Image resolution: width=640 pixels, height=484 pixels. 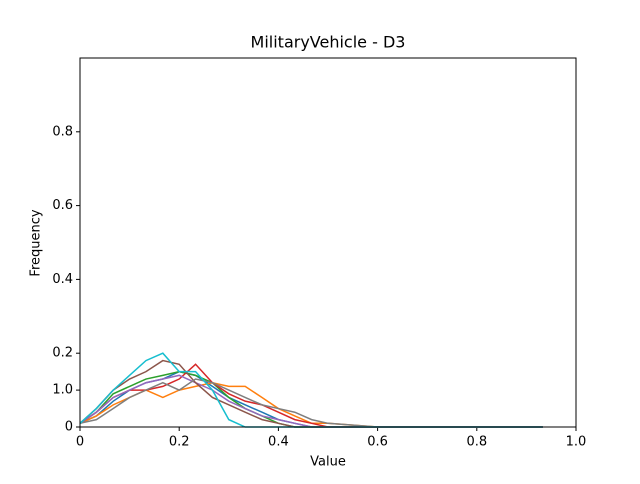 What do you see at coordinates (278, 442) in the screenshot?
I see `x-tick-label: 0.4` at bounding box center [278, 442].